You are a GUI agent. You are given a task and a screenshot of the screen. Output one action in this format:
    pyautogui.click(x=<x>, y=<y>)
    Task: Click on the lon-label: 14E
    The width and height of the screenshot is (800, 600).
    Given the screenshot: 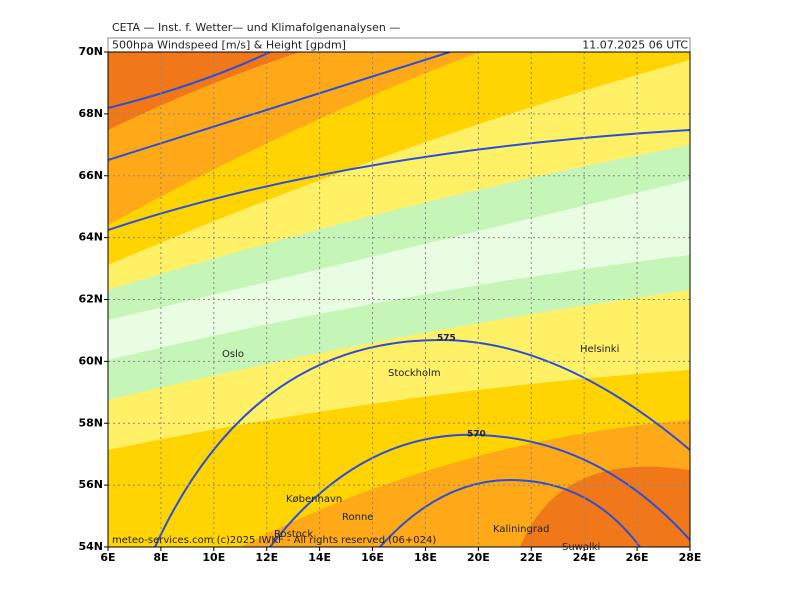 What is the action you would take?
    pyautogui.click(x=319, y=557)
    